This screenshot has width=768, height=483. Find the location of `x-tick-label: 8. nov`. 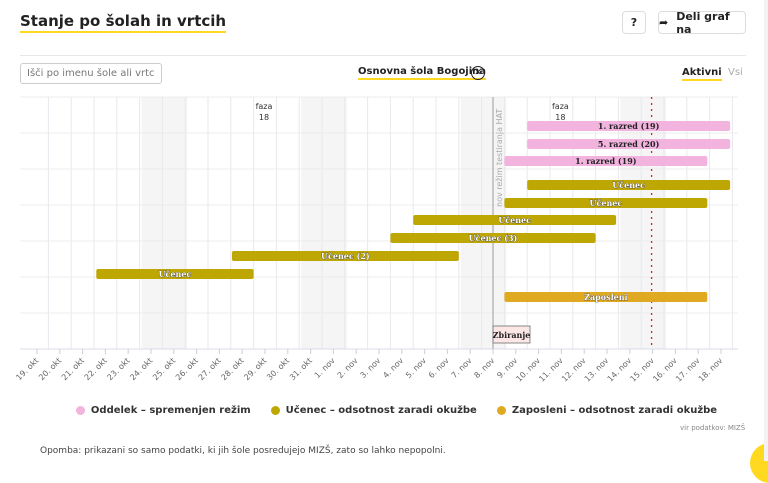

x-tick-label: 8. nov is located at coordinates (484, 368).